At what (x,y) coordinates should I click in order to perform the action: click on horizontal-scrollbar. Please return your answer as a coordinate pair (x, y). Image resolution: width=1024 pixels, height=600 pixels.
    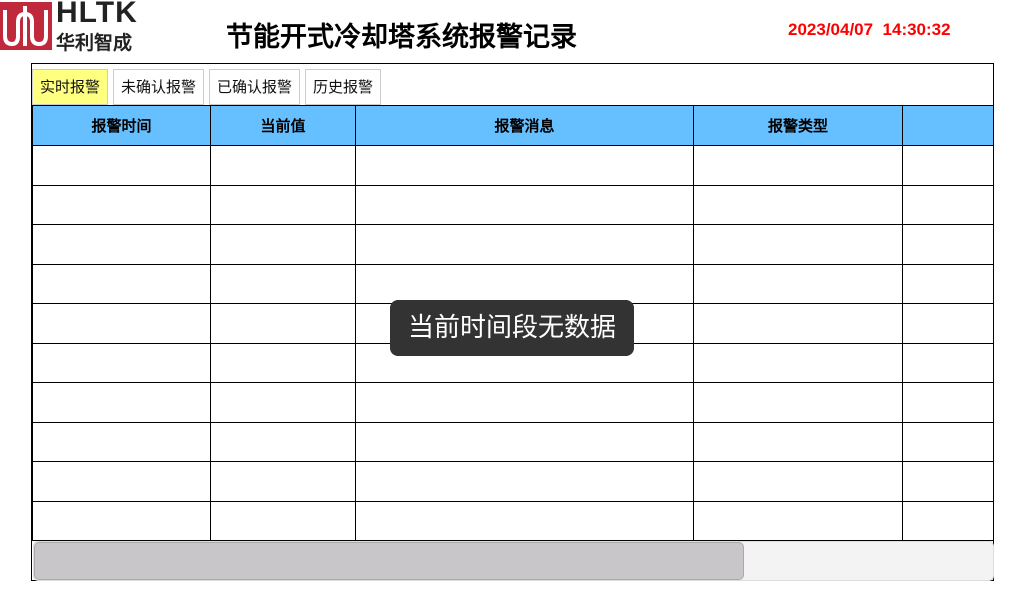
    Looking at the image, I should click on (513, 561).